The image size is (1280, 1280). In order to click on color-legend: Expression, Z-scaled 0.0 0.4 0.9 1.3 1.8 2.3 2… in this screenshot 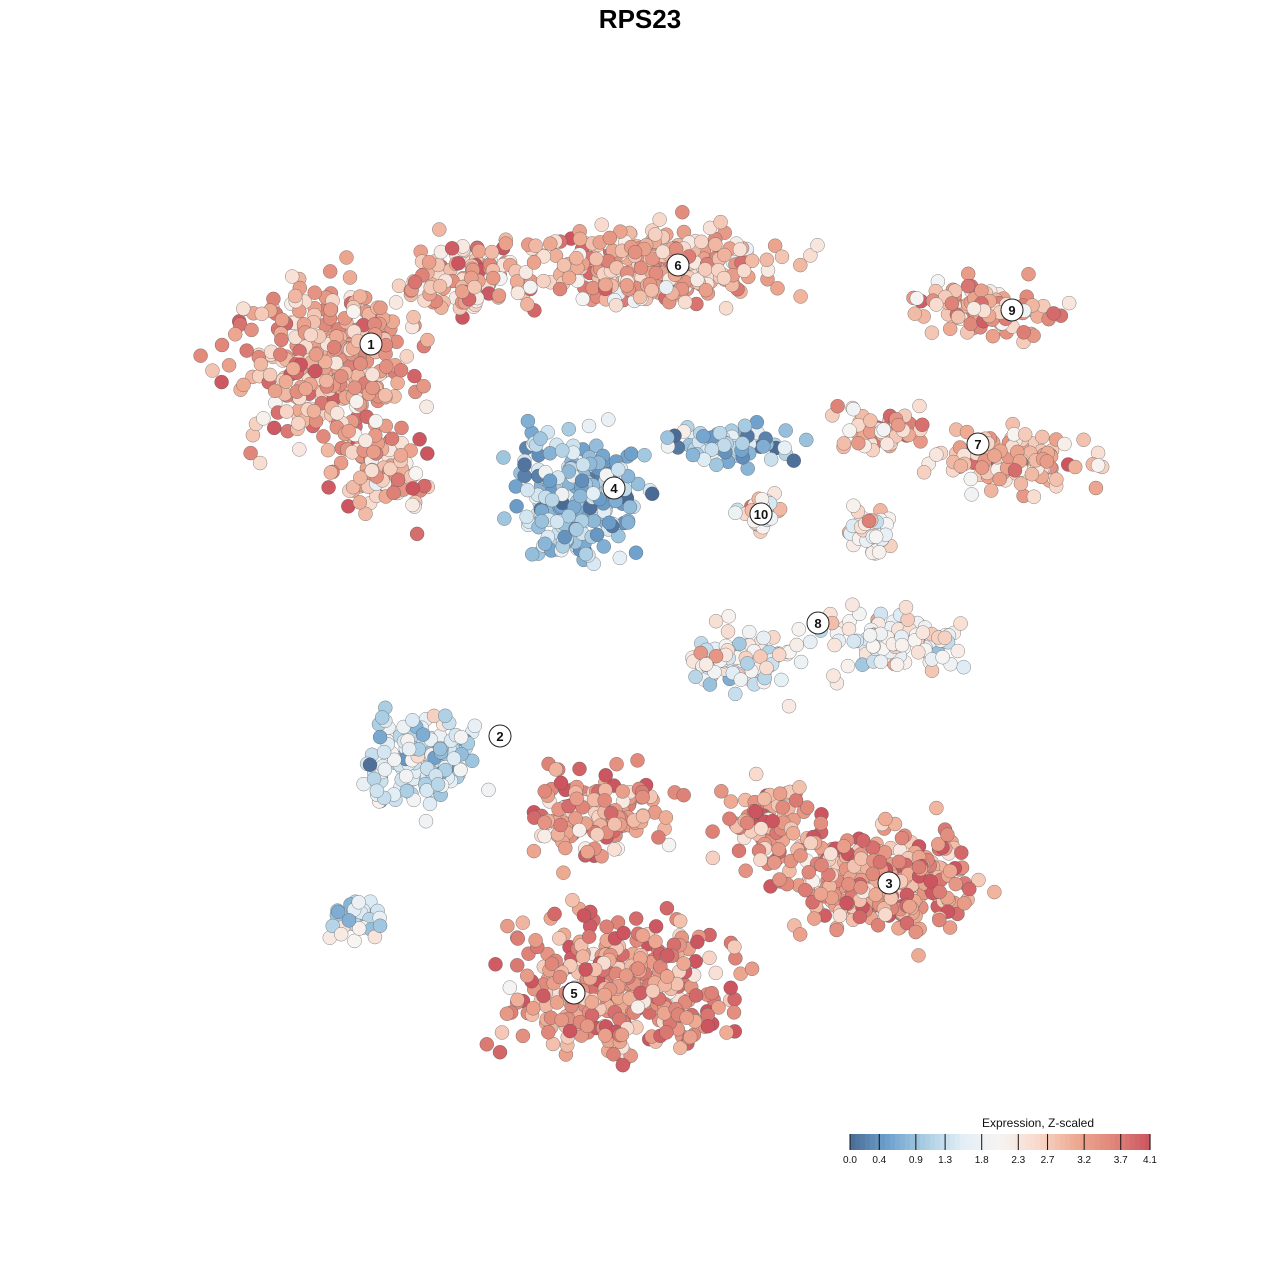, I will do `click(1000, 1141)`.